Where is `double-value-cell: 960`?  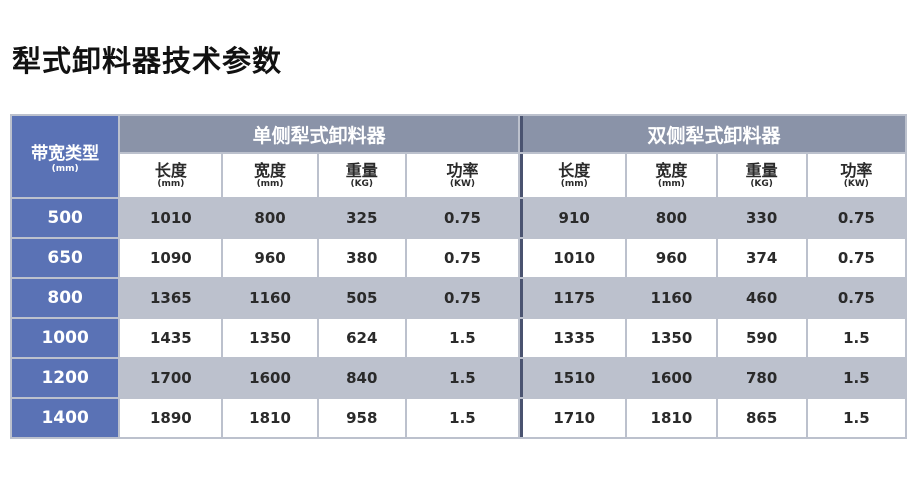
double-value-cell: 960 is located at coordinates (671, 258).